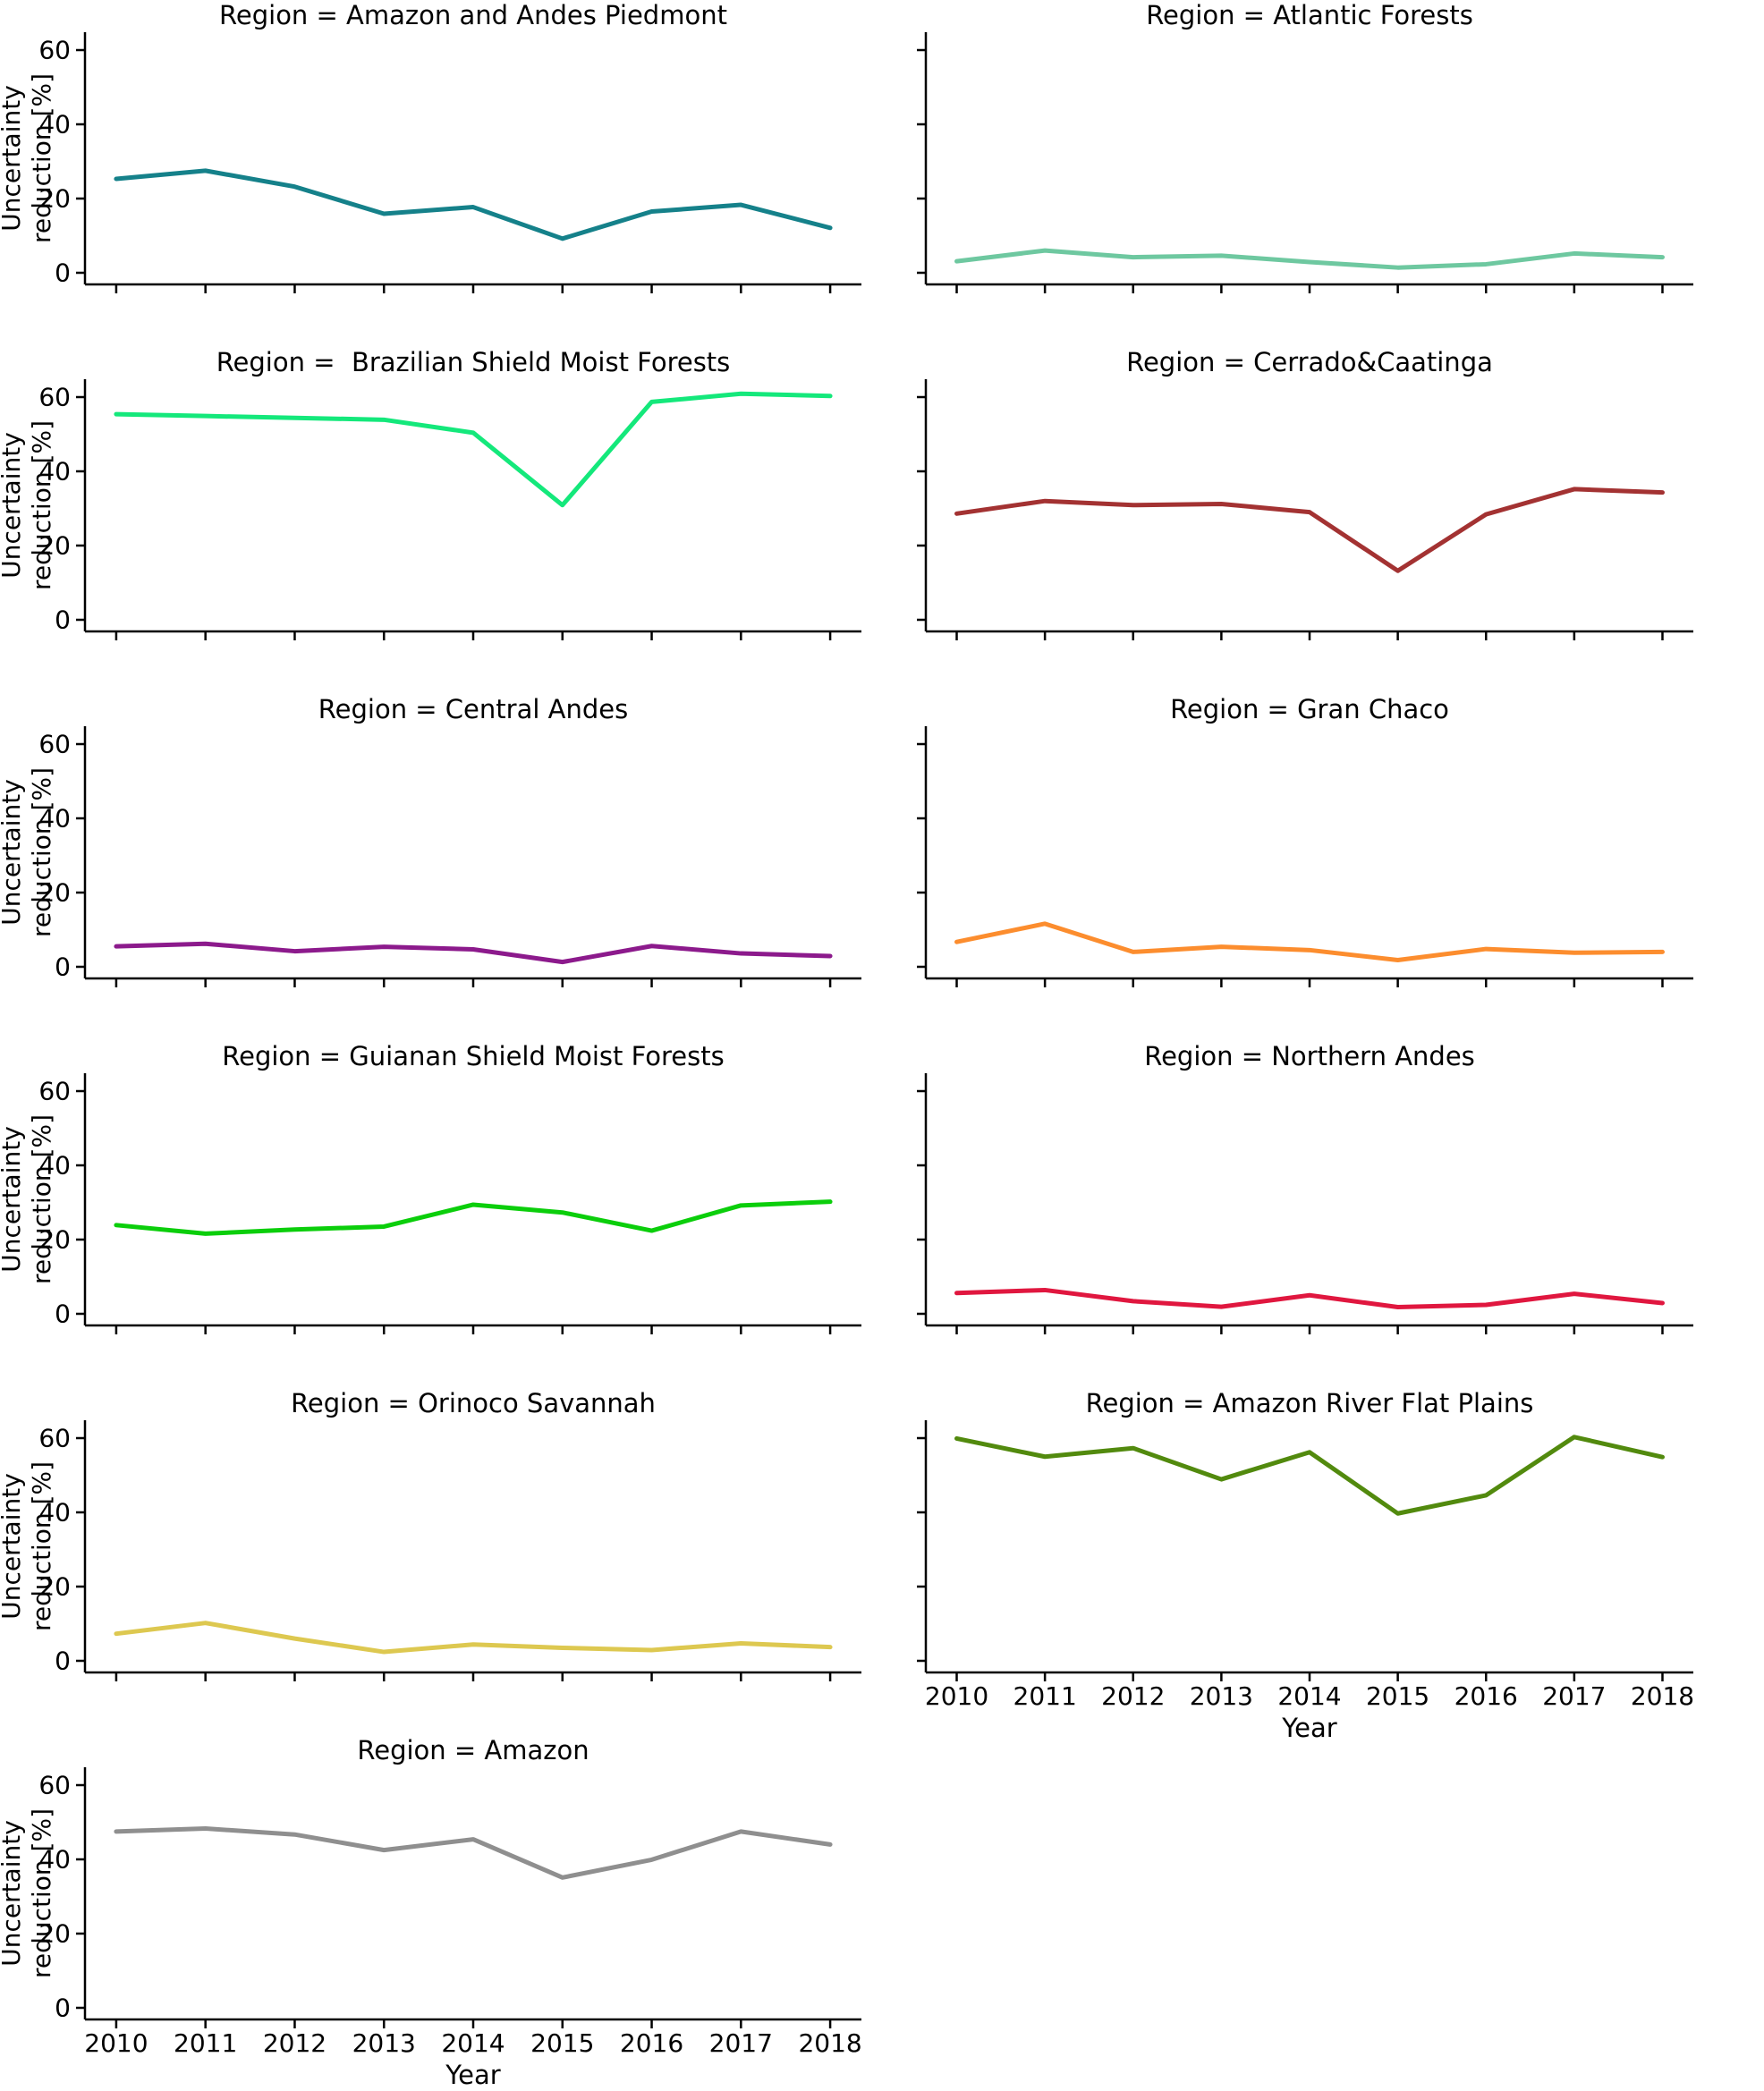 This screenshot has height=2091, width=1764. I want to click on panel-title: Region = Amazon and Andes Piedmont, so click(441, 15).